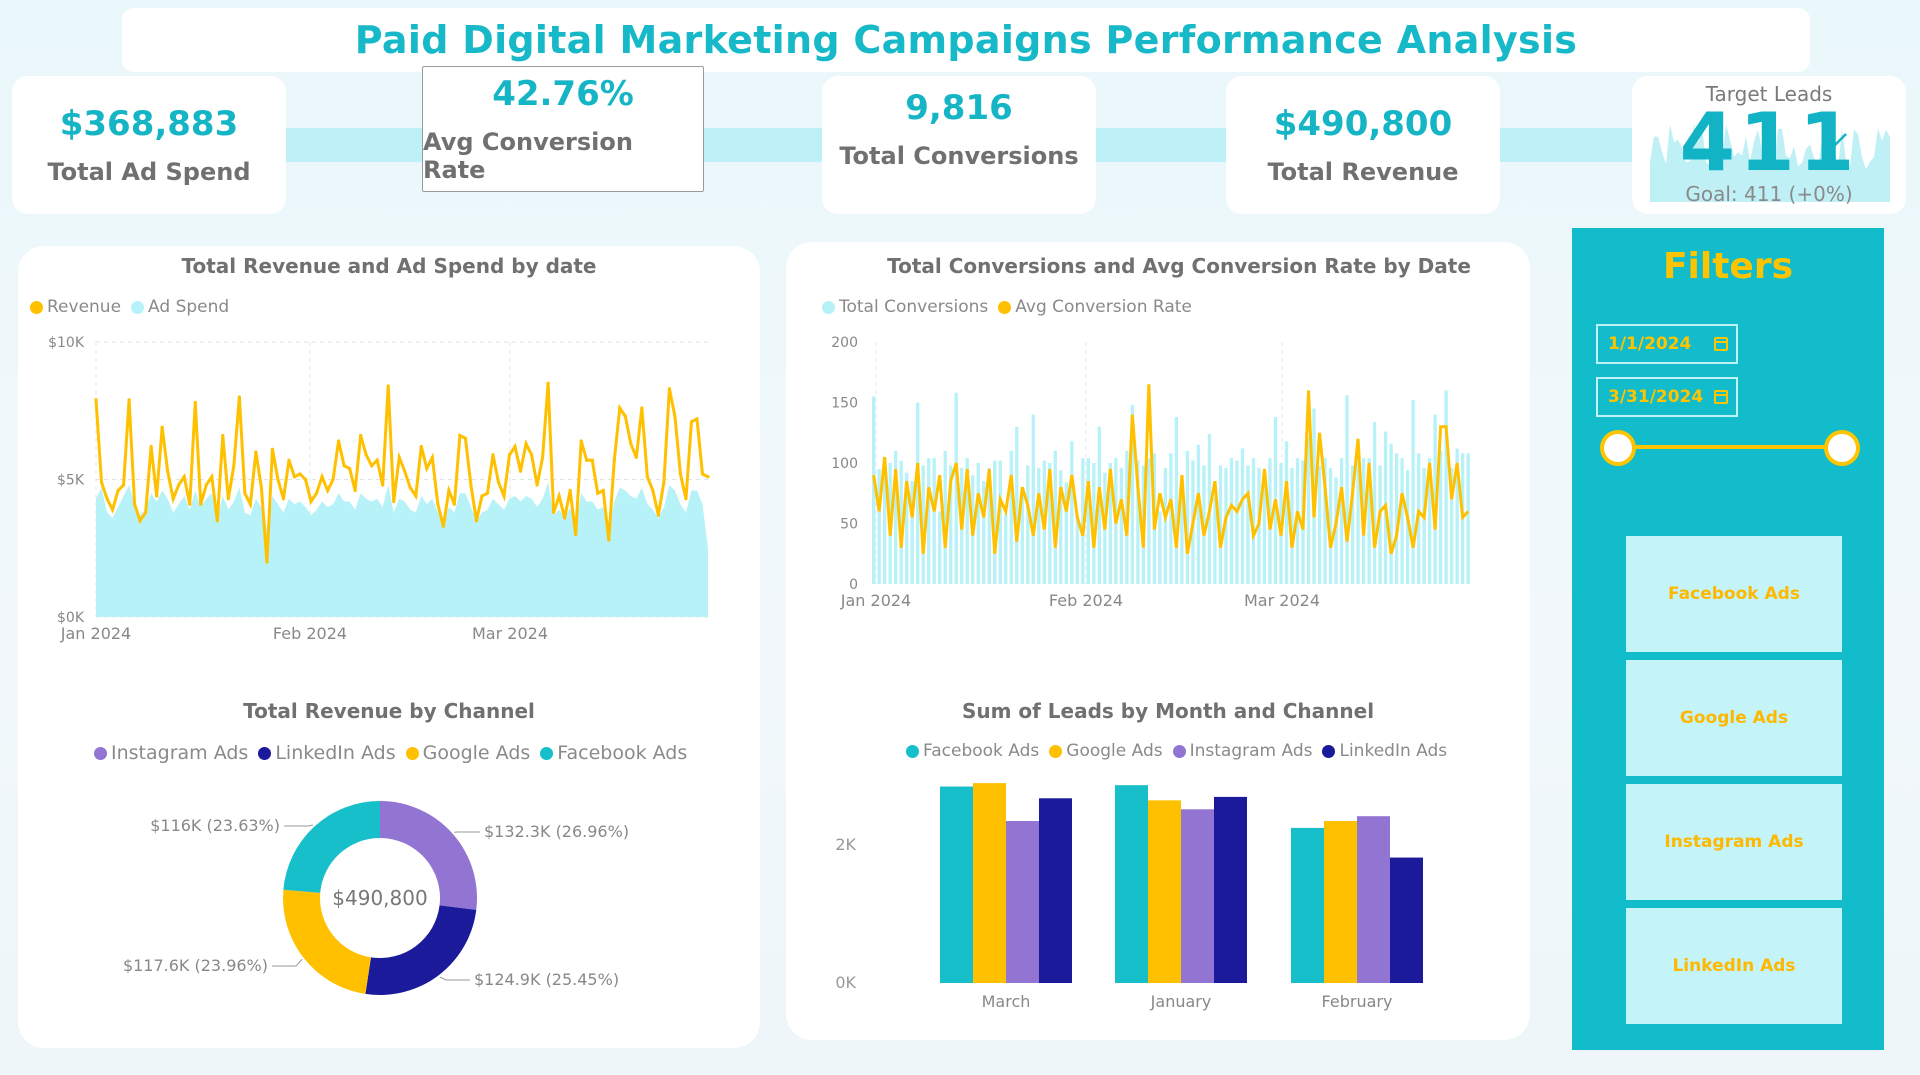 This screenshot has height=1075, width=1920. Describe the element at coordinates (959, 145) in the screenshot. I see `kpi-total-conversions: 9,816 Total Conversions` at that location.